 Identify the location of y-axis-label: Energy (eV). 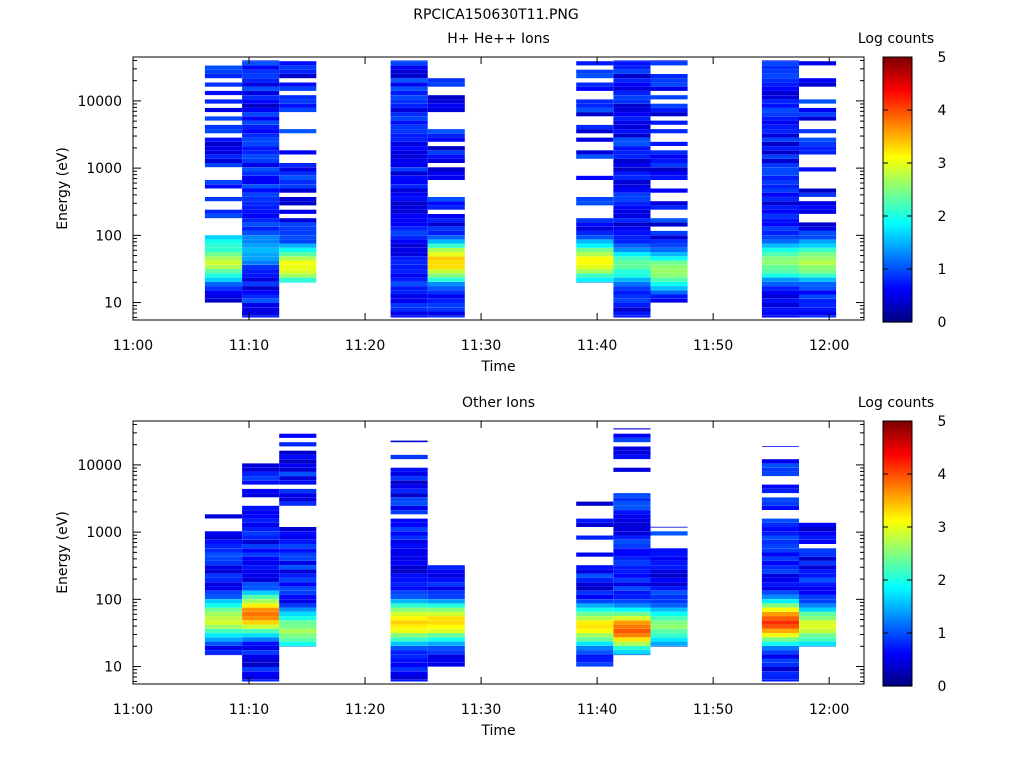
(63, 552).